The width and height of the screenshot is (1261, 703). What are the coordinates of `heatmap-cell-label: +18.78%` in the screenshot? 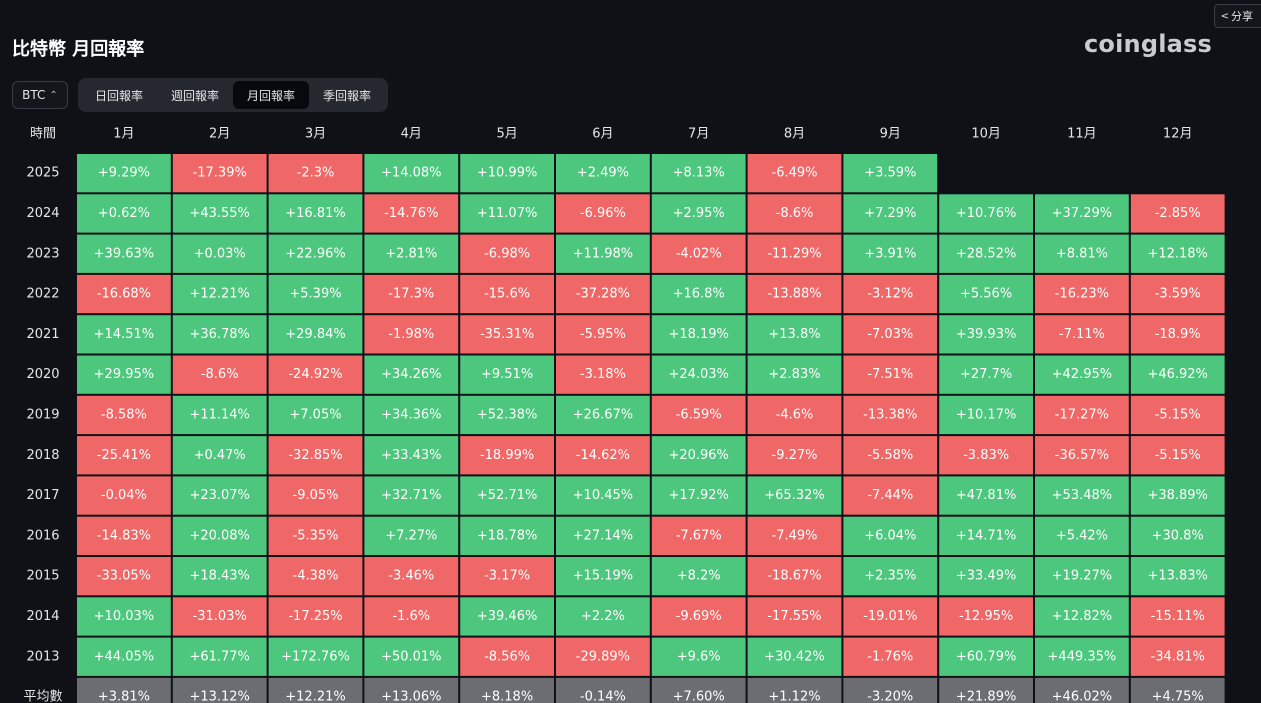 It's located at (507, 535).